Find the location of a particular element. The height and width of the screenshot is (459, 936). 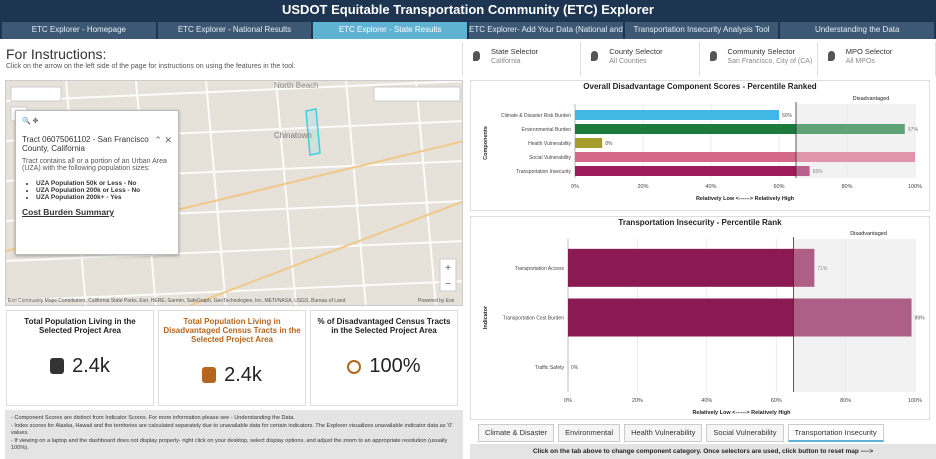

value-label: 69% is located at coordinates (818, 172).